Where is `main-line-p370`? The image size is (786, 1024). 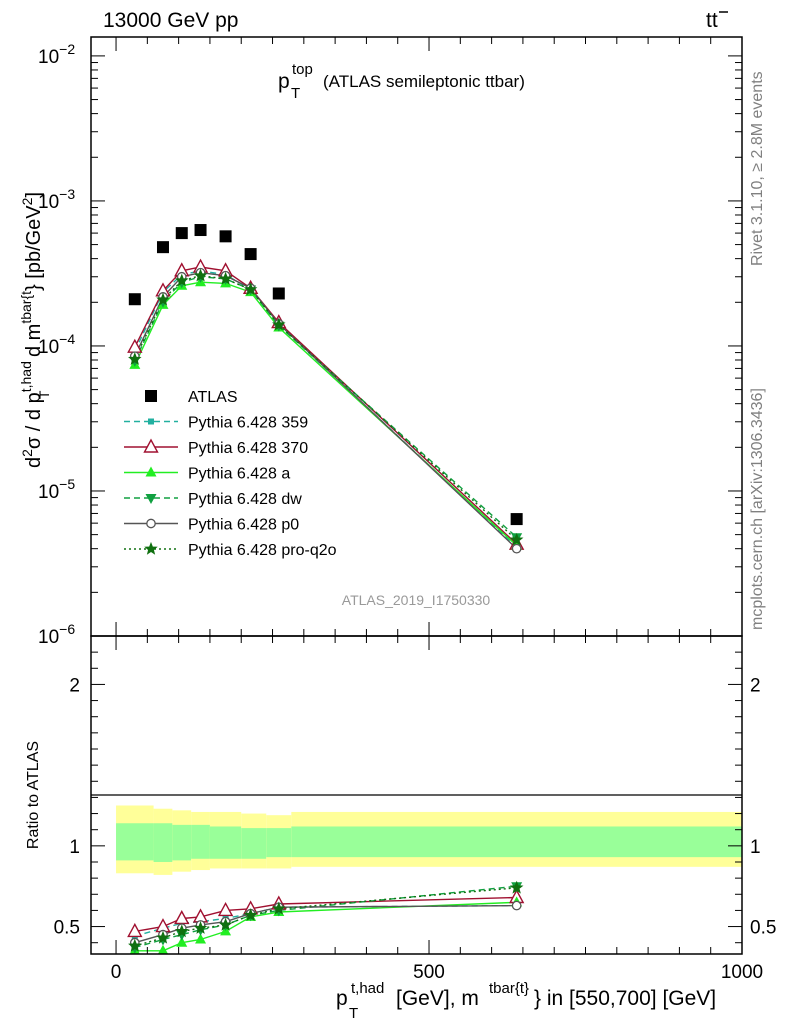 main-line-p370 is located at coordinates (326, 405).